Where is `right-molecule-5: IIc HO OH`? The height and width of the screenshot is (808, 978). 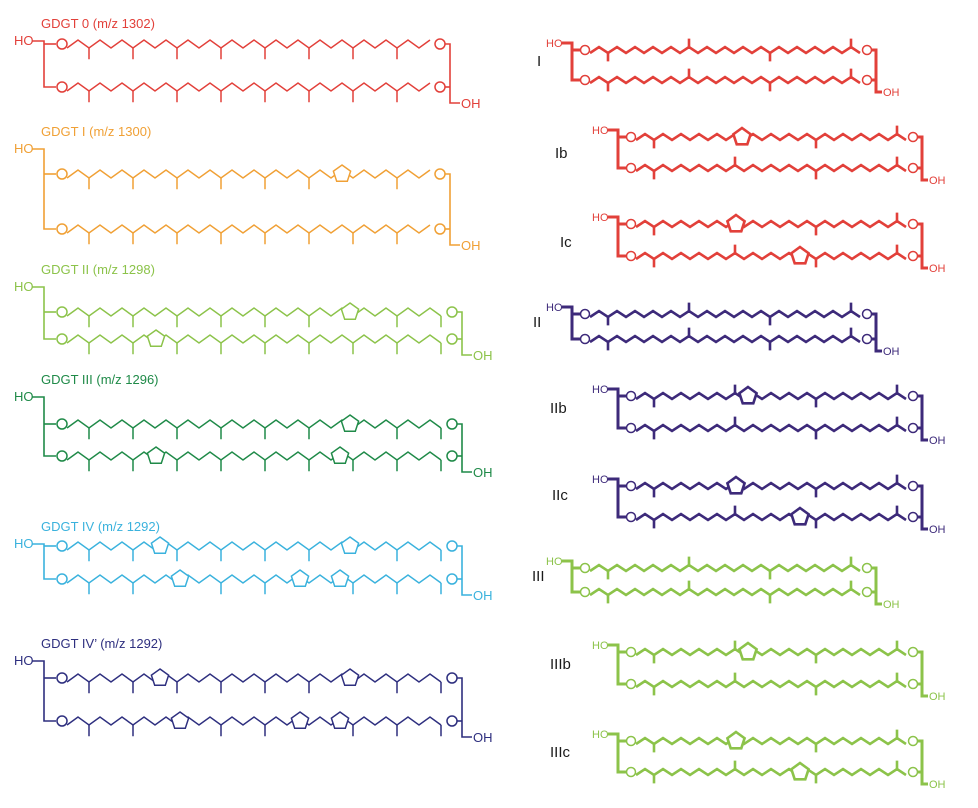
right-molecule-5: IIc HO OH is located at coordinates (749, 505).